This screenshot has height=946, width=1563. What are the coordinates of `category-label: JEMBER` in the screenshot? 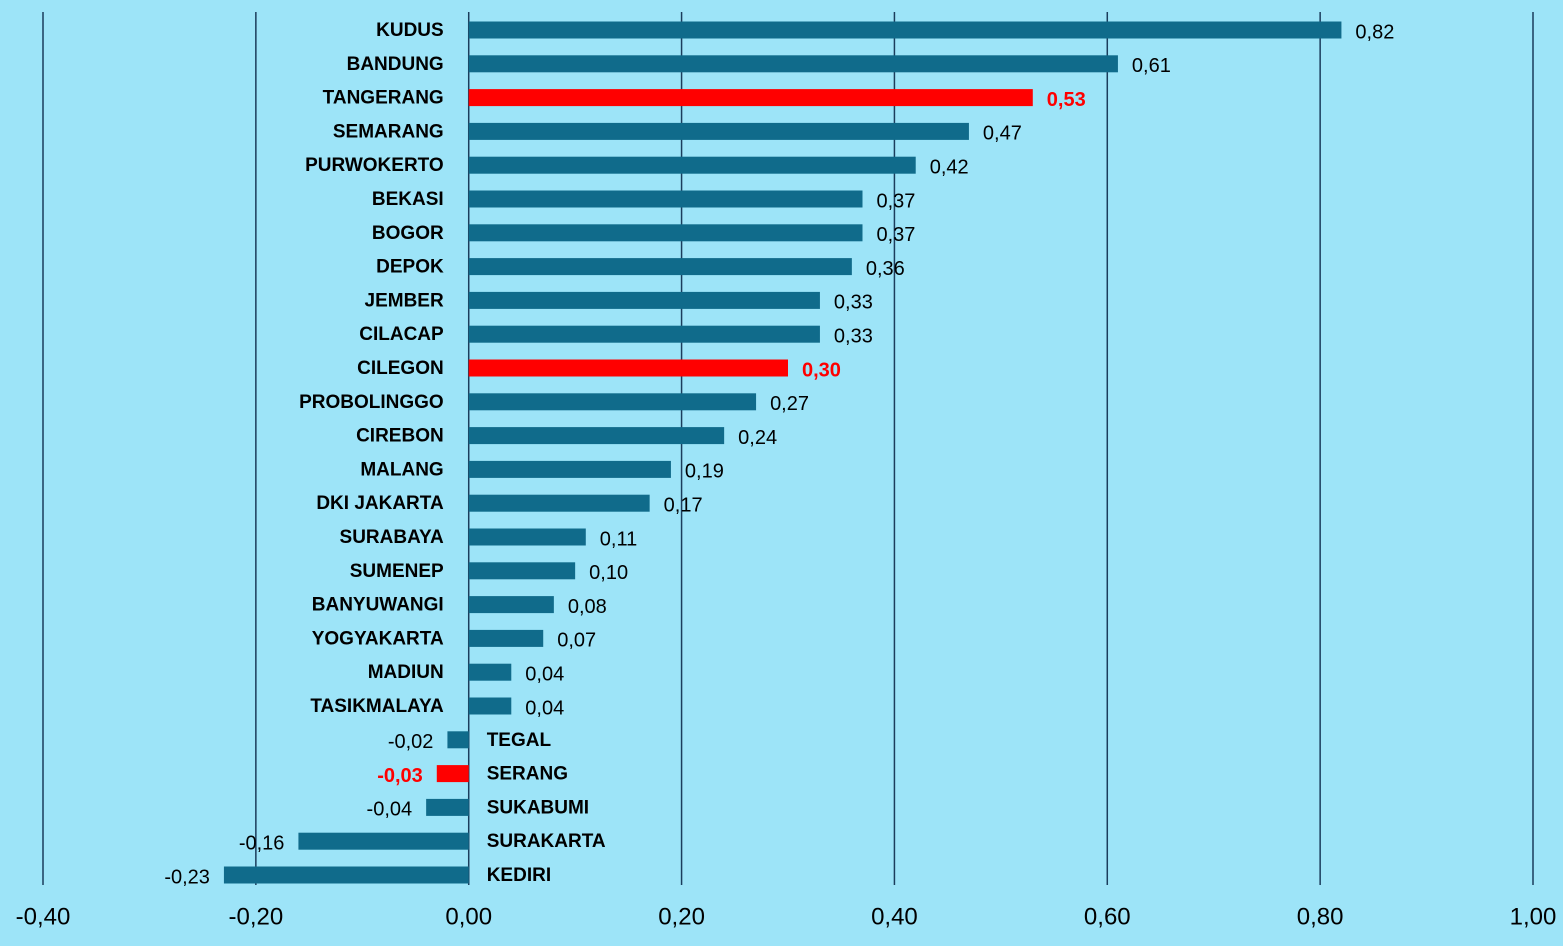 It's located at (404, 300).